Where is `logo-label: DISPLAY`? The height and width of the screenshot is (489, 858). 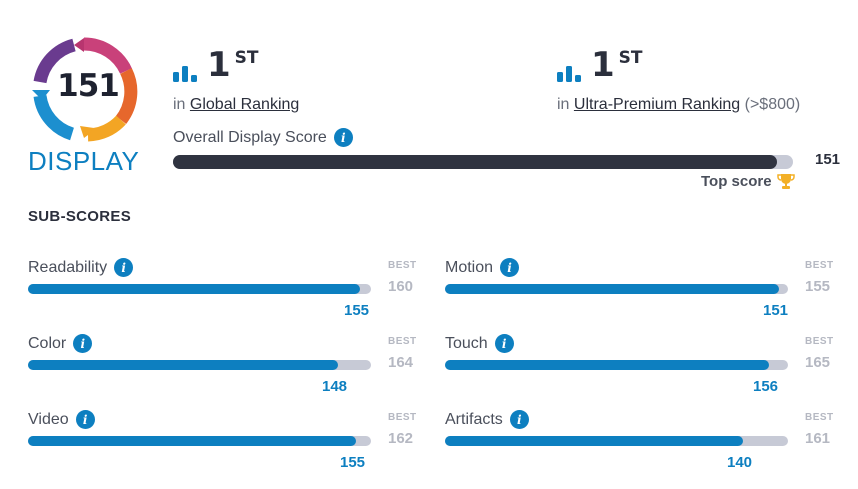
logo-label: DISPLAY is located at coordinates (84, 161).